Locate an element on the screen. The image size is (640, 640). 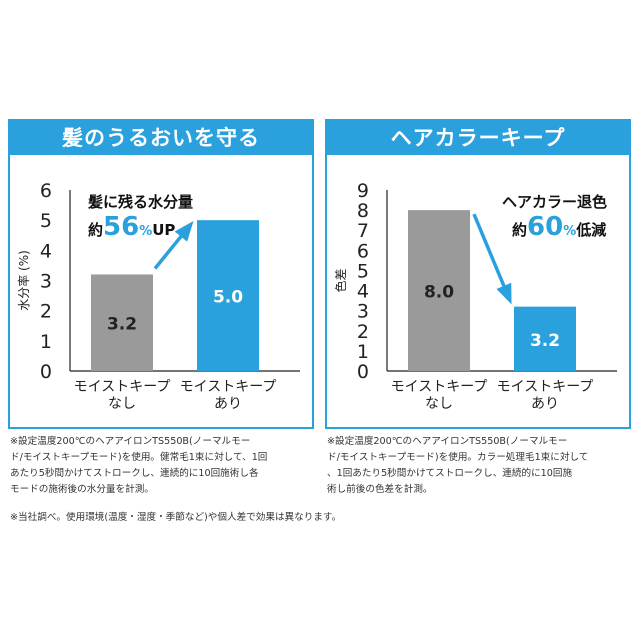
chart-title: ヘアカラーキープ is located at coordinates (478, 138).